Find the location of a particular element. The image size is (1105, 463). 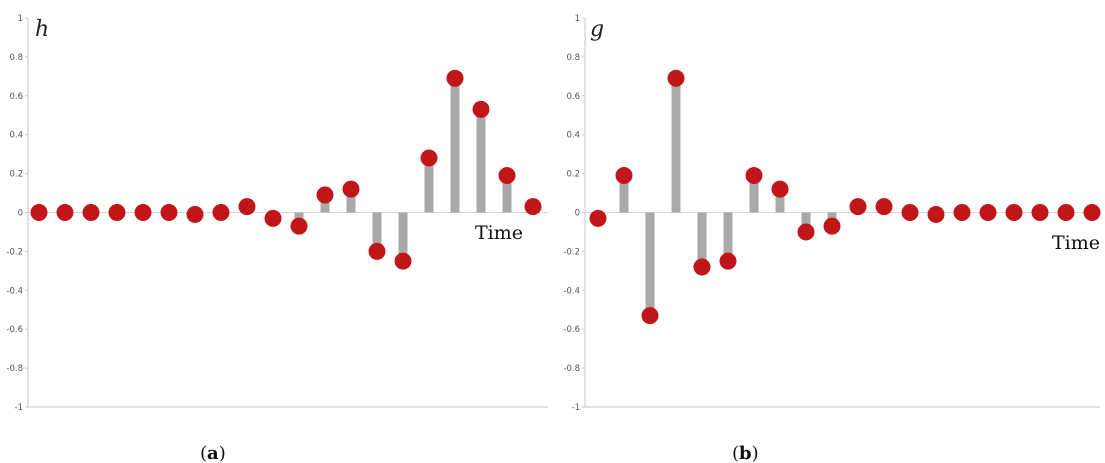

panel-b-ytick-label: 0.4 is located at coordinates (573, 136).